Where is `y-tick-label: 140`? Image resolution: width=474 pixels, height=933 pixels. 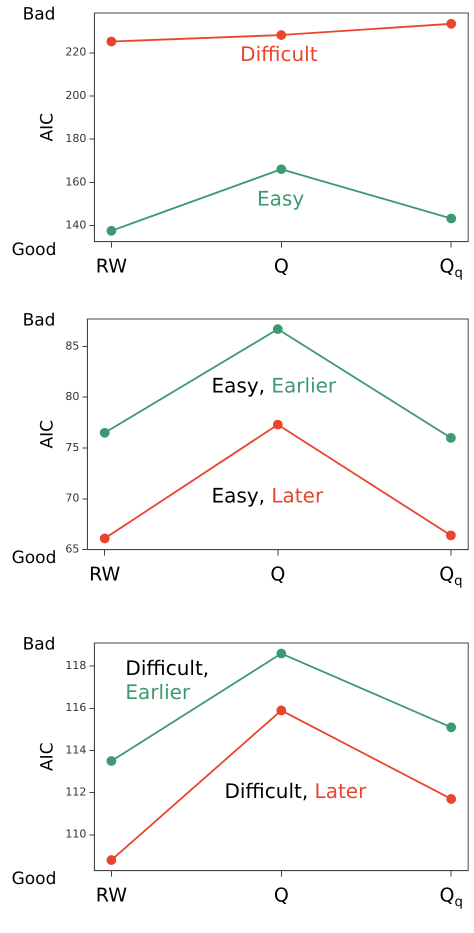 y-tick-label: 140 is located at coordinates (75, 225).